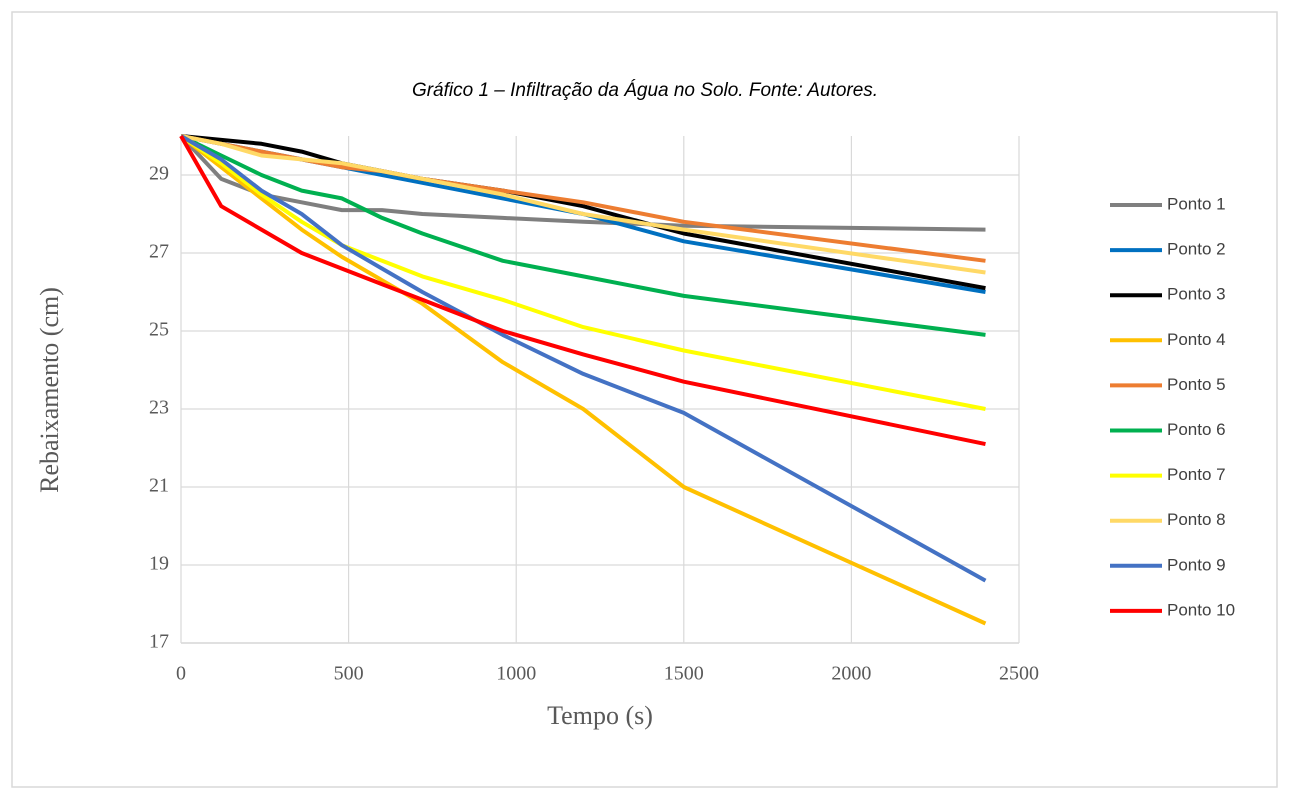 This screenshot has height=800, width=1290. What do you see at coordinates (1019, 674) in the screenshot?
I see `x-tick-label: 2500` at bounding box center [1019, 674].